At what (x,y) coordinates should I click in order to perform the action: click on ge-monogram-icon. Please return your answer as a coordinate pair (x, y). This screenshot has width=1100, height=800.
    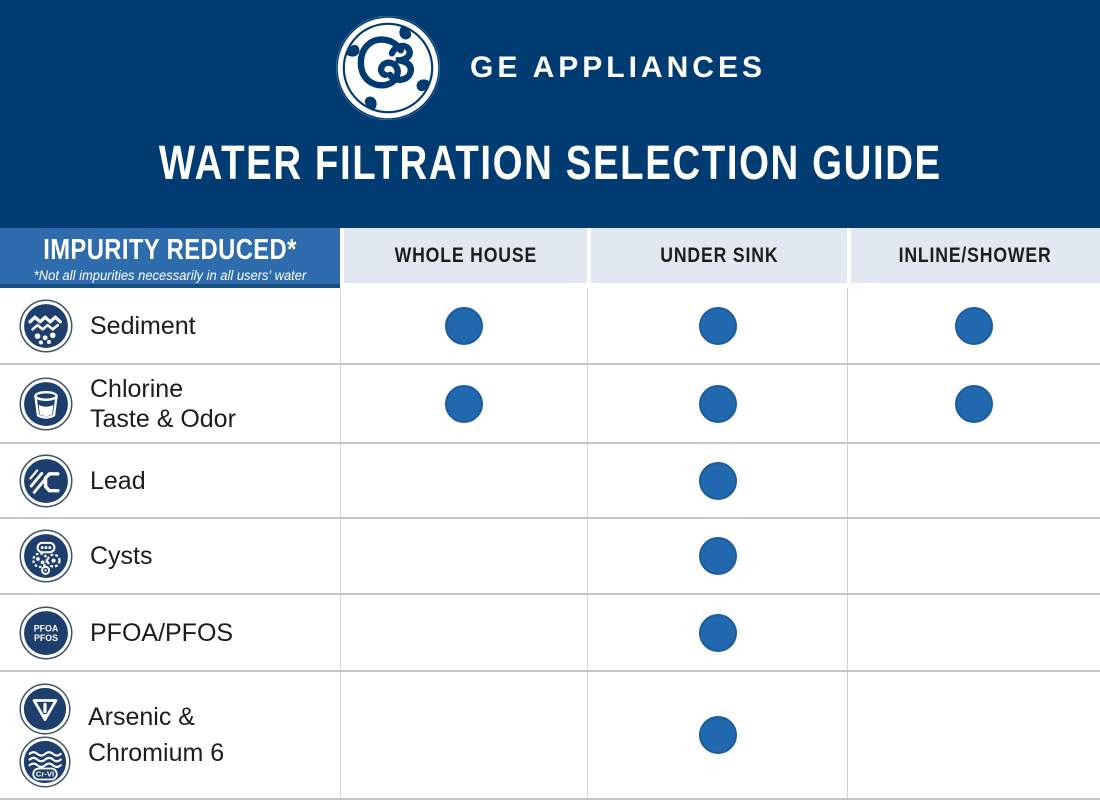
    Looking at the image, I should click on (388, 68).